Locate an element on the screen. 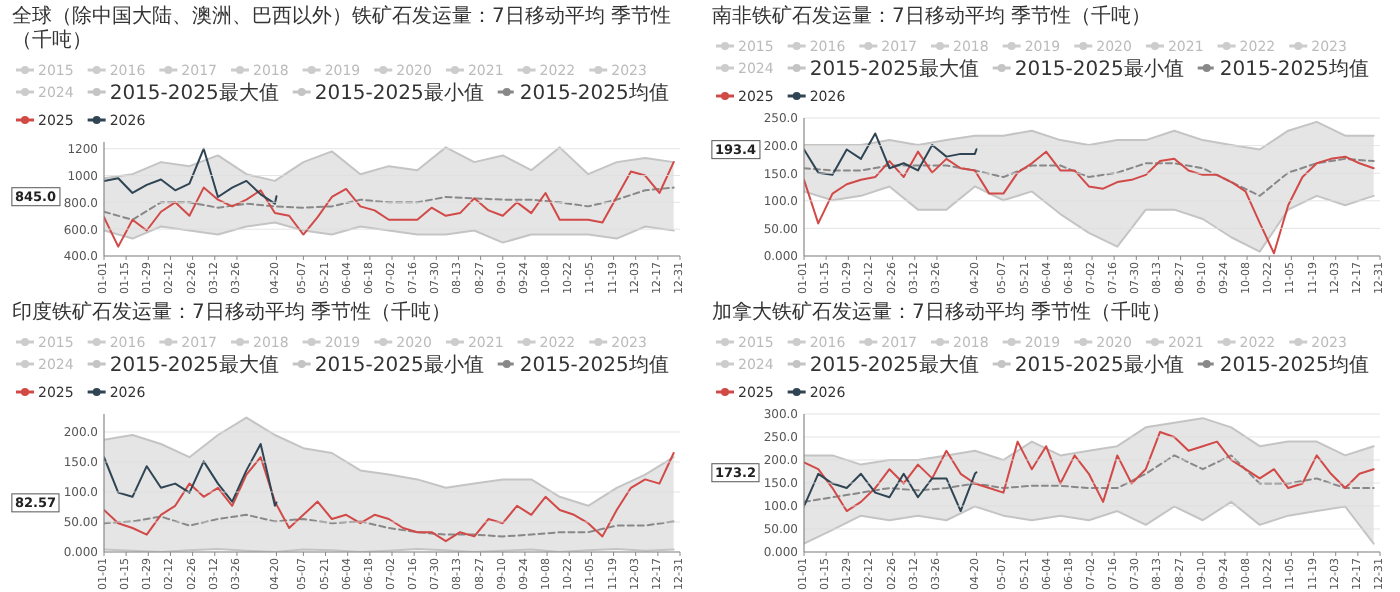 This screenshot has height=592, width=1400. title: 全球（除中国大陆、澳洲、巴西以外）铁矿石发运量：7日移动平均 季节性（千吨） is located at coordinates (342, 29).